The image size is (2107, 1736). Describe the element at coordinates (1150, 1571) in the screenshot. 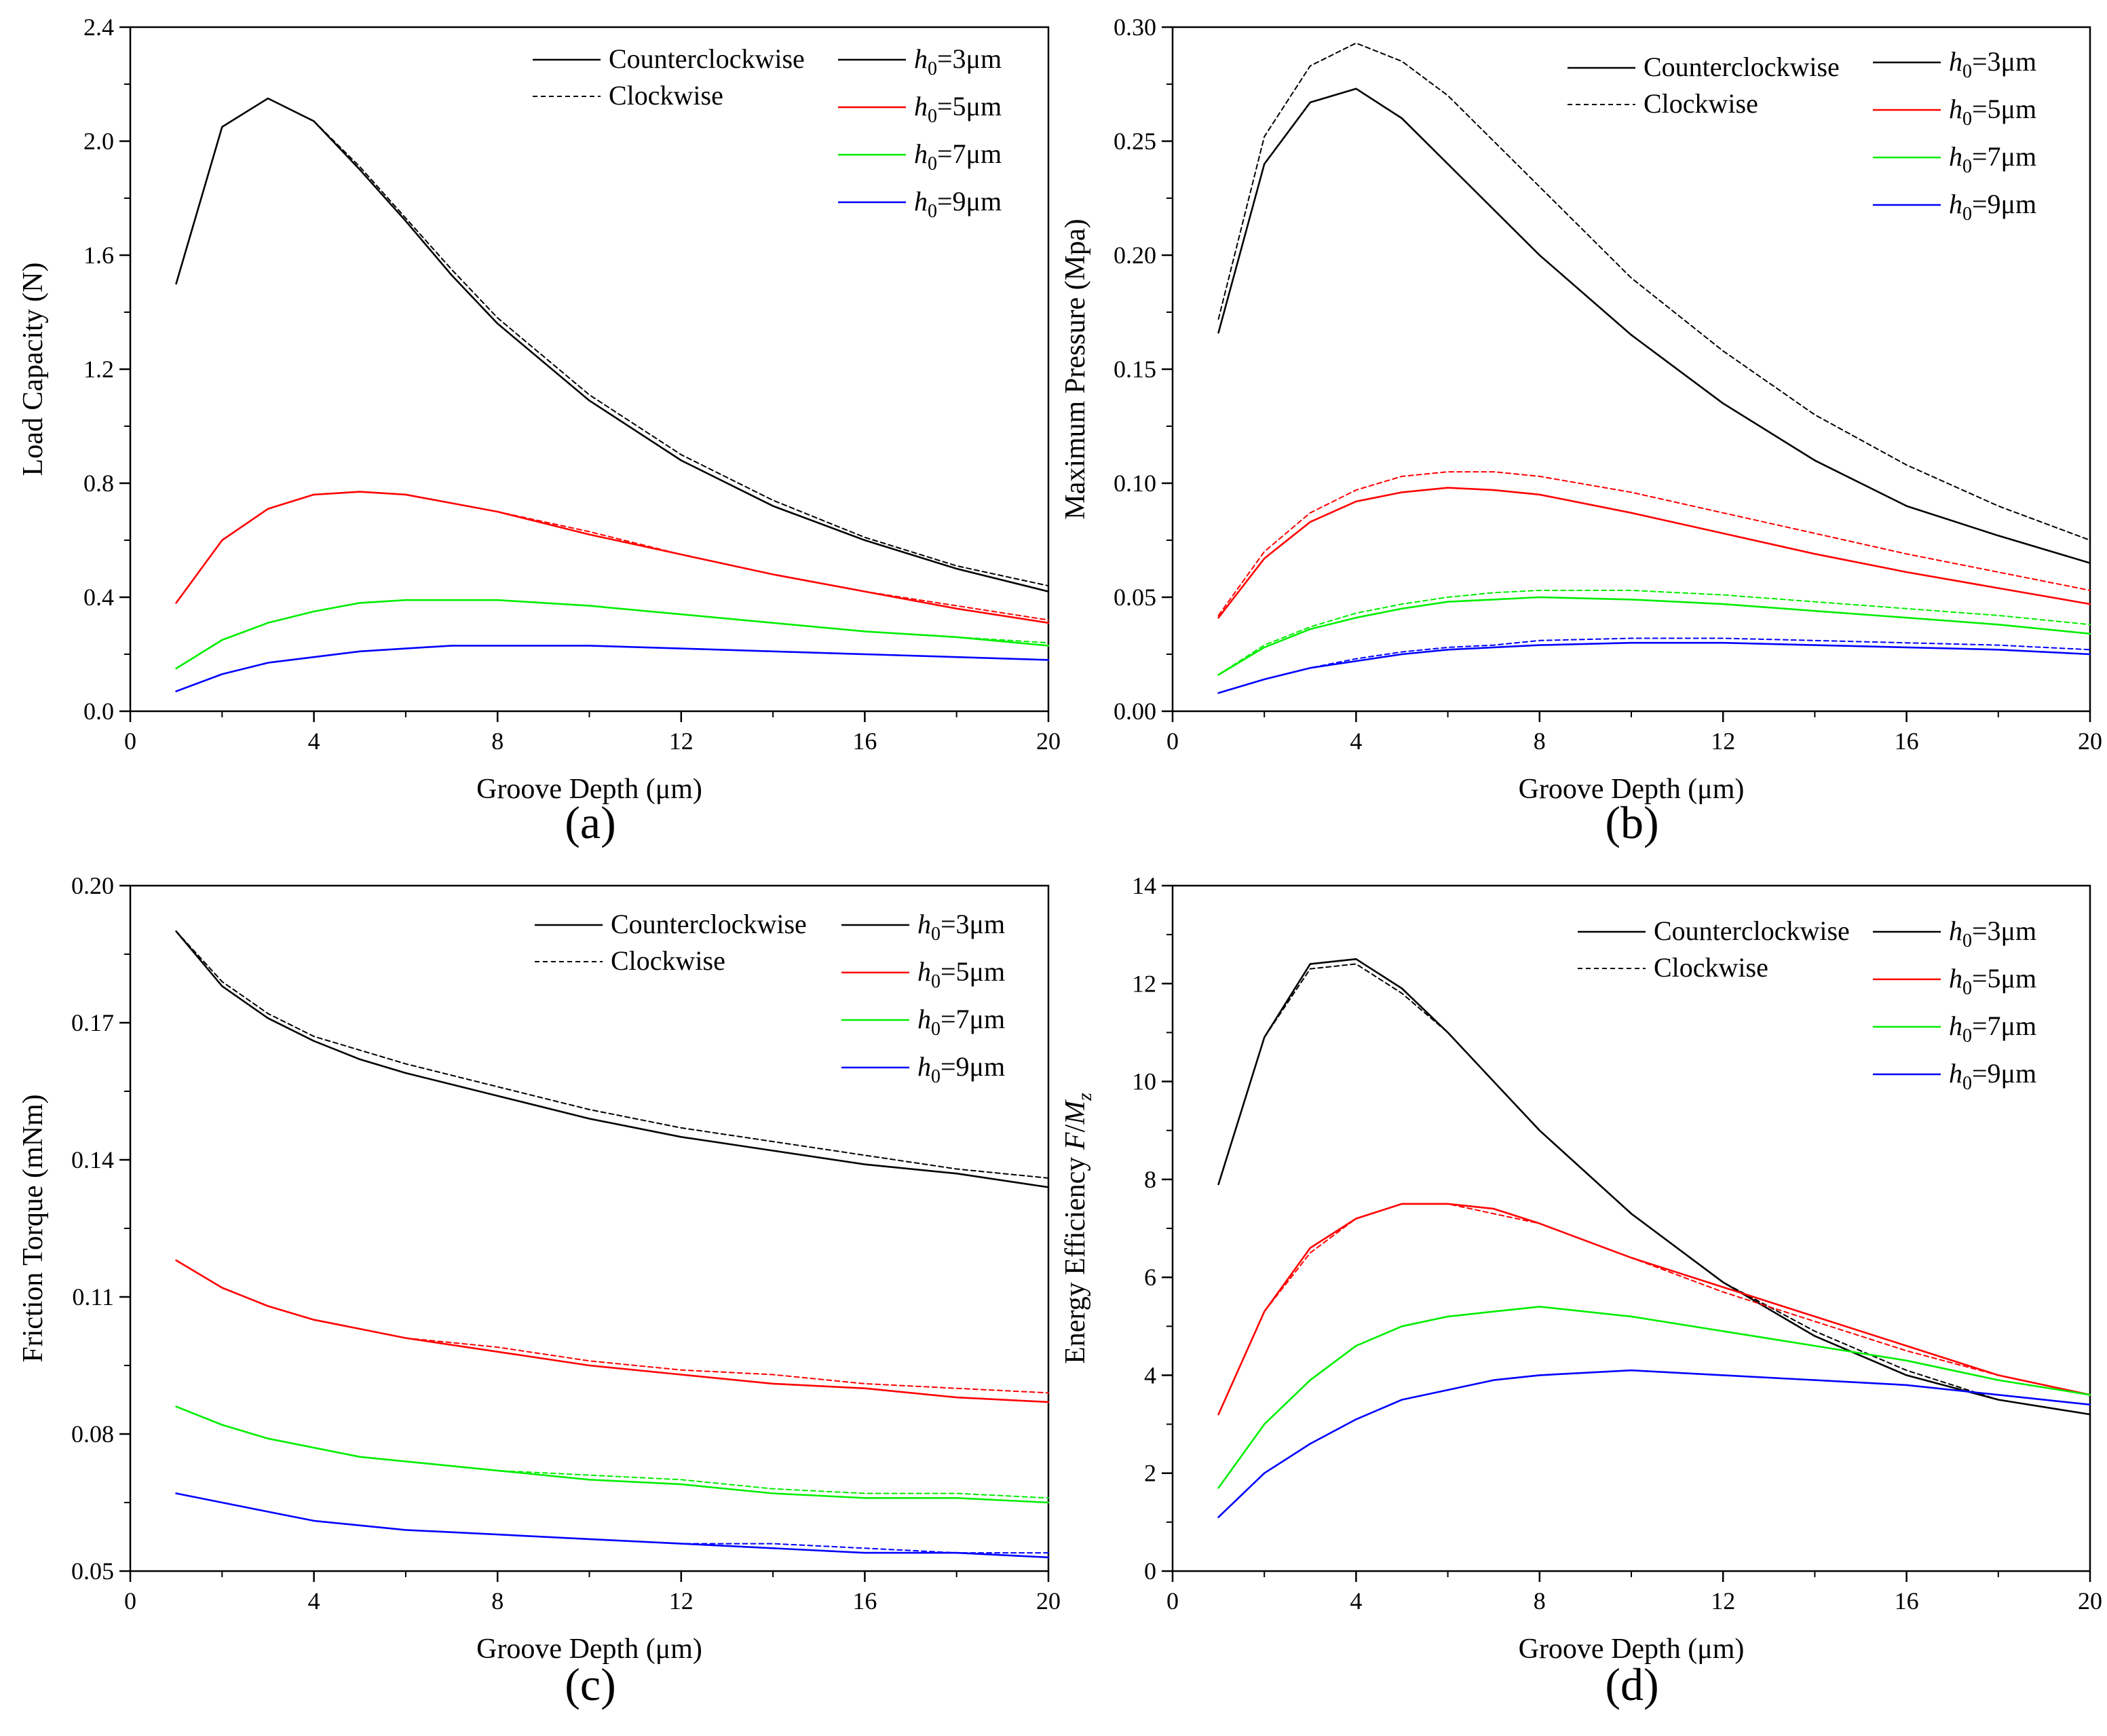

I see `y-tick-label: 0` at that location.